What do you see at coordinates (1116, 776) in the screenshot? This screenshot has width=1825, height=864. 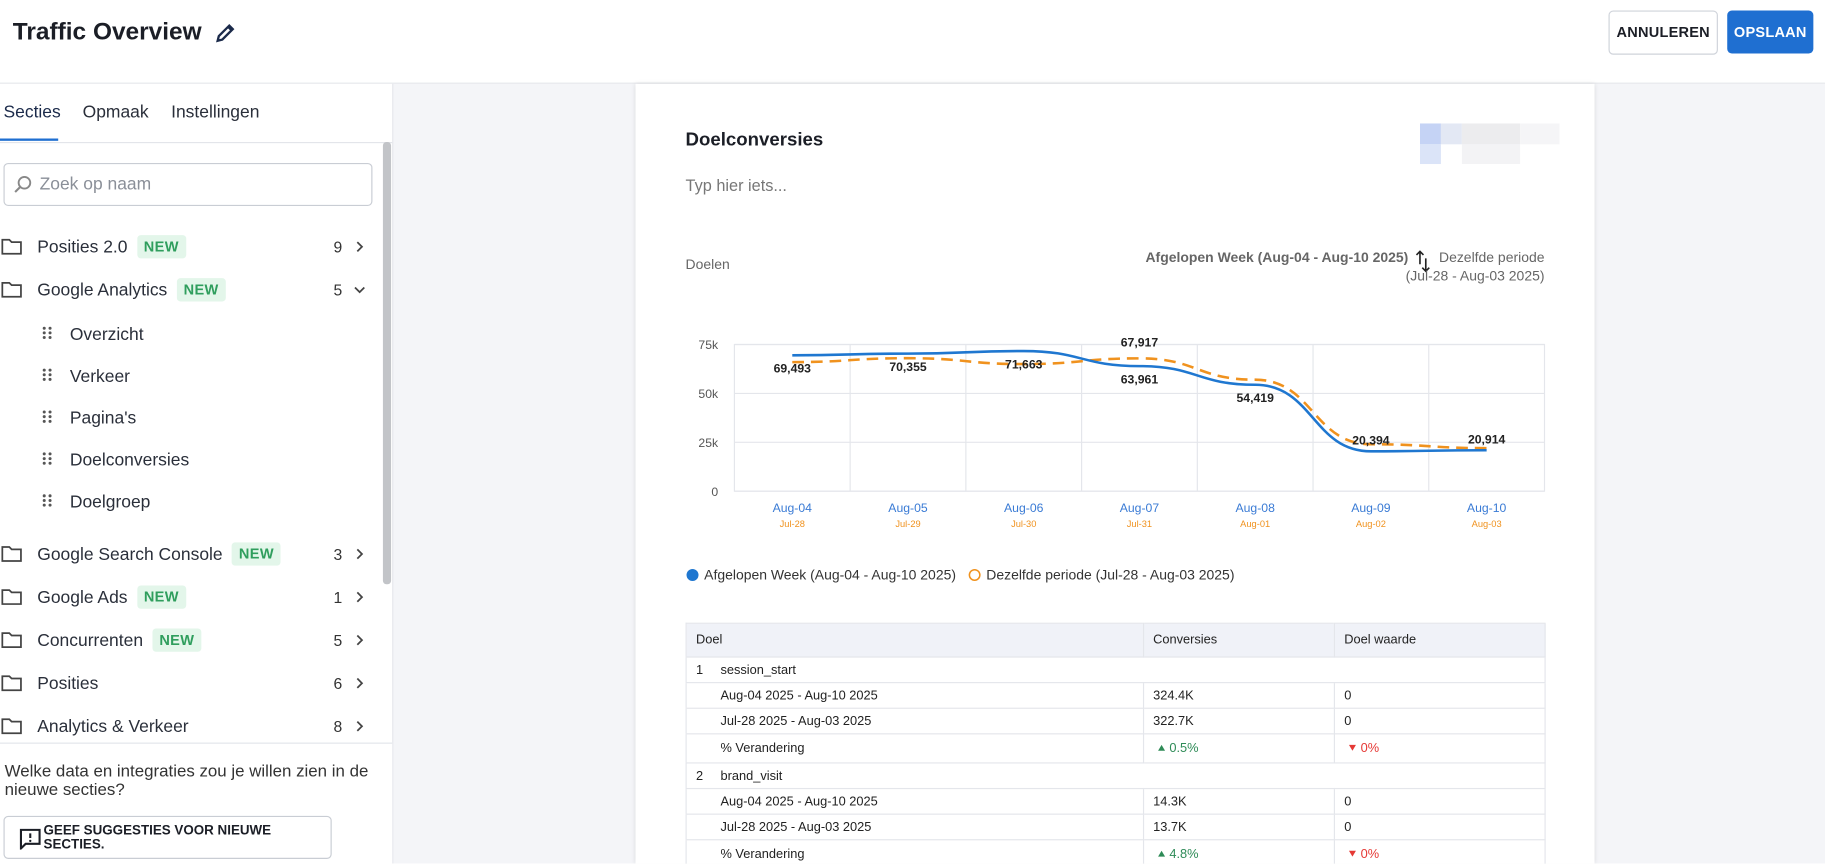 I see `goal-cell: 2 brand_visit` at bounding box center [1116, 776].